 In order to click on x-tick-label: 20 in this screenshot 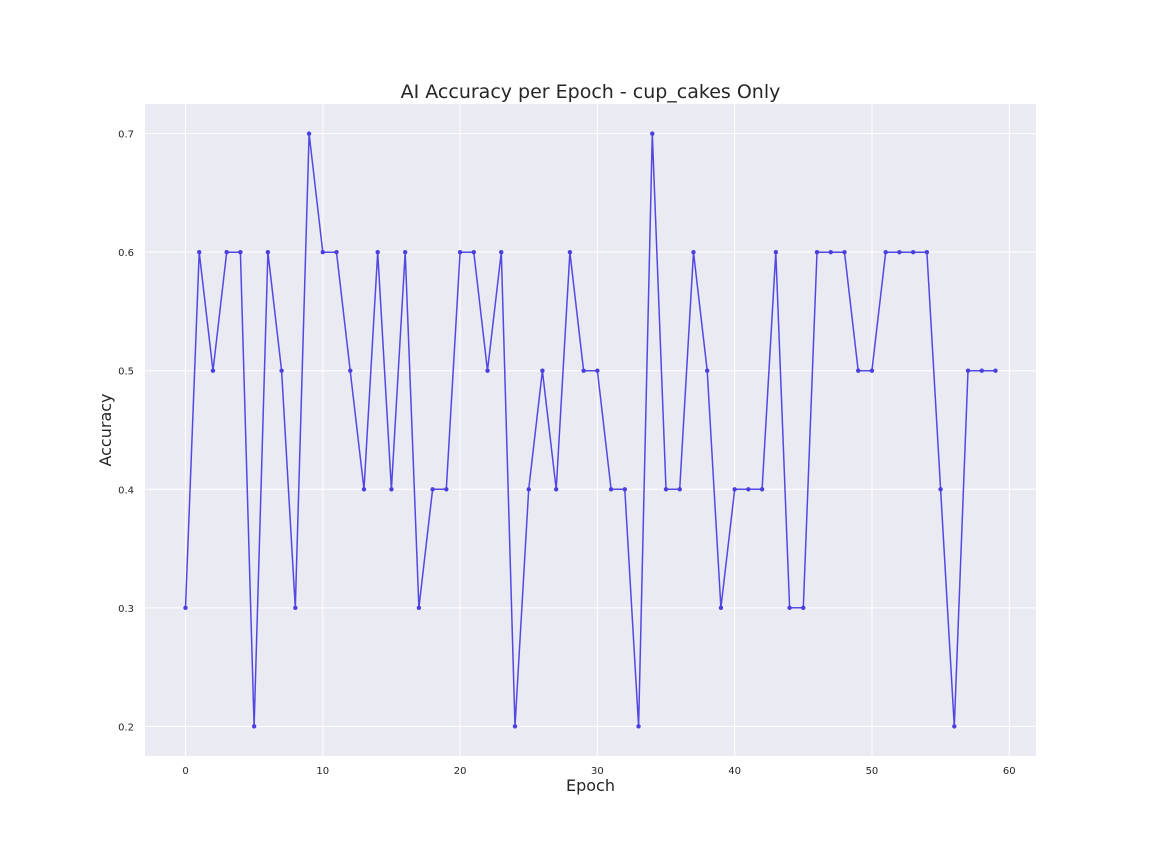, I will do `click(460, 771)`.